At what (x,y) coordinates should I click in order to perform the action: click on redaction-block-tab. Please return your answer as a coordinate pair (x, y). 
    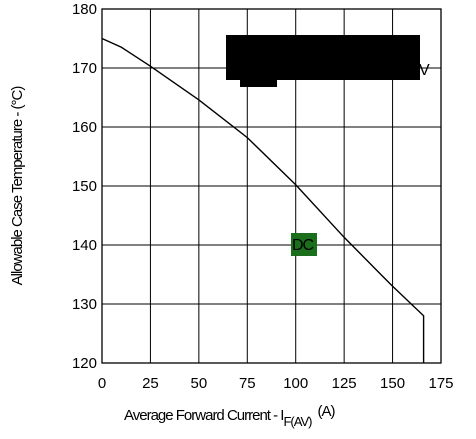
    Looking at the image, I should click on (258, 82).